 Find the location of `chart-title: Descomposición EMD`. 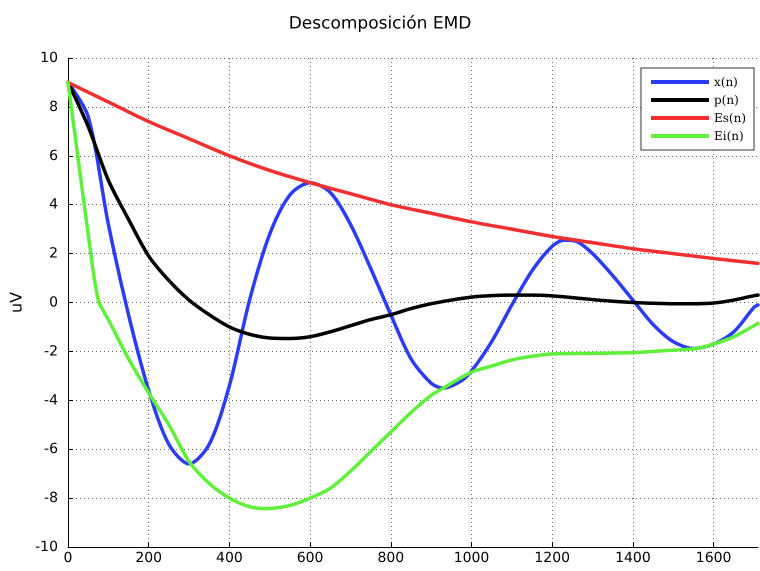

chart-title: Descomposición EMD is located at coordinates (380, 24).